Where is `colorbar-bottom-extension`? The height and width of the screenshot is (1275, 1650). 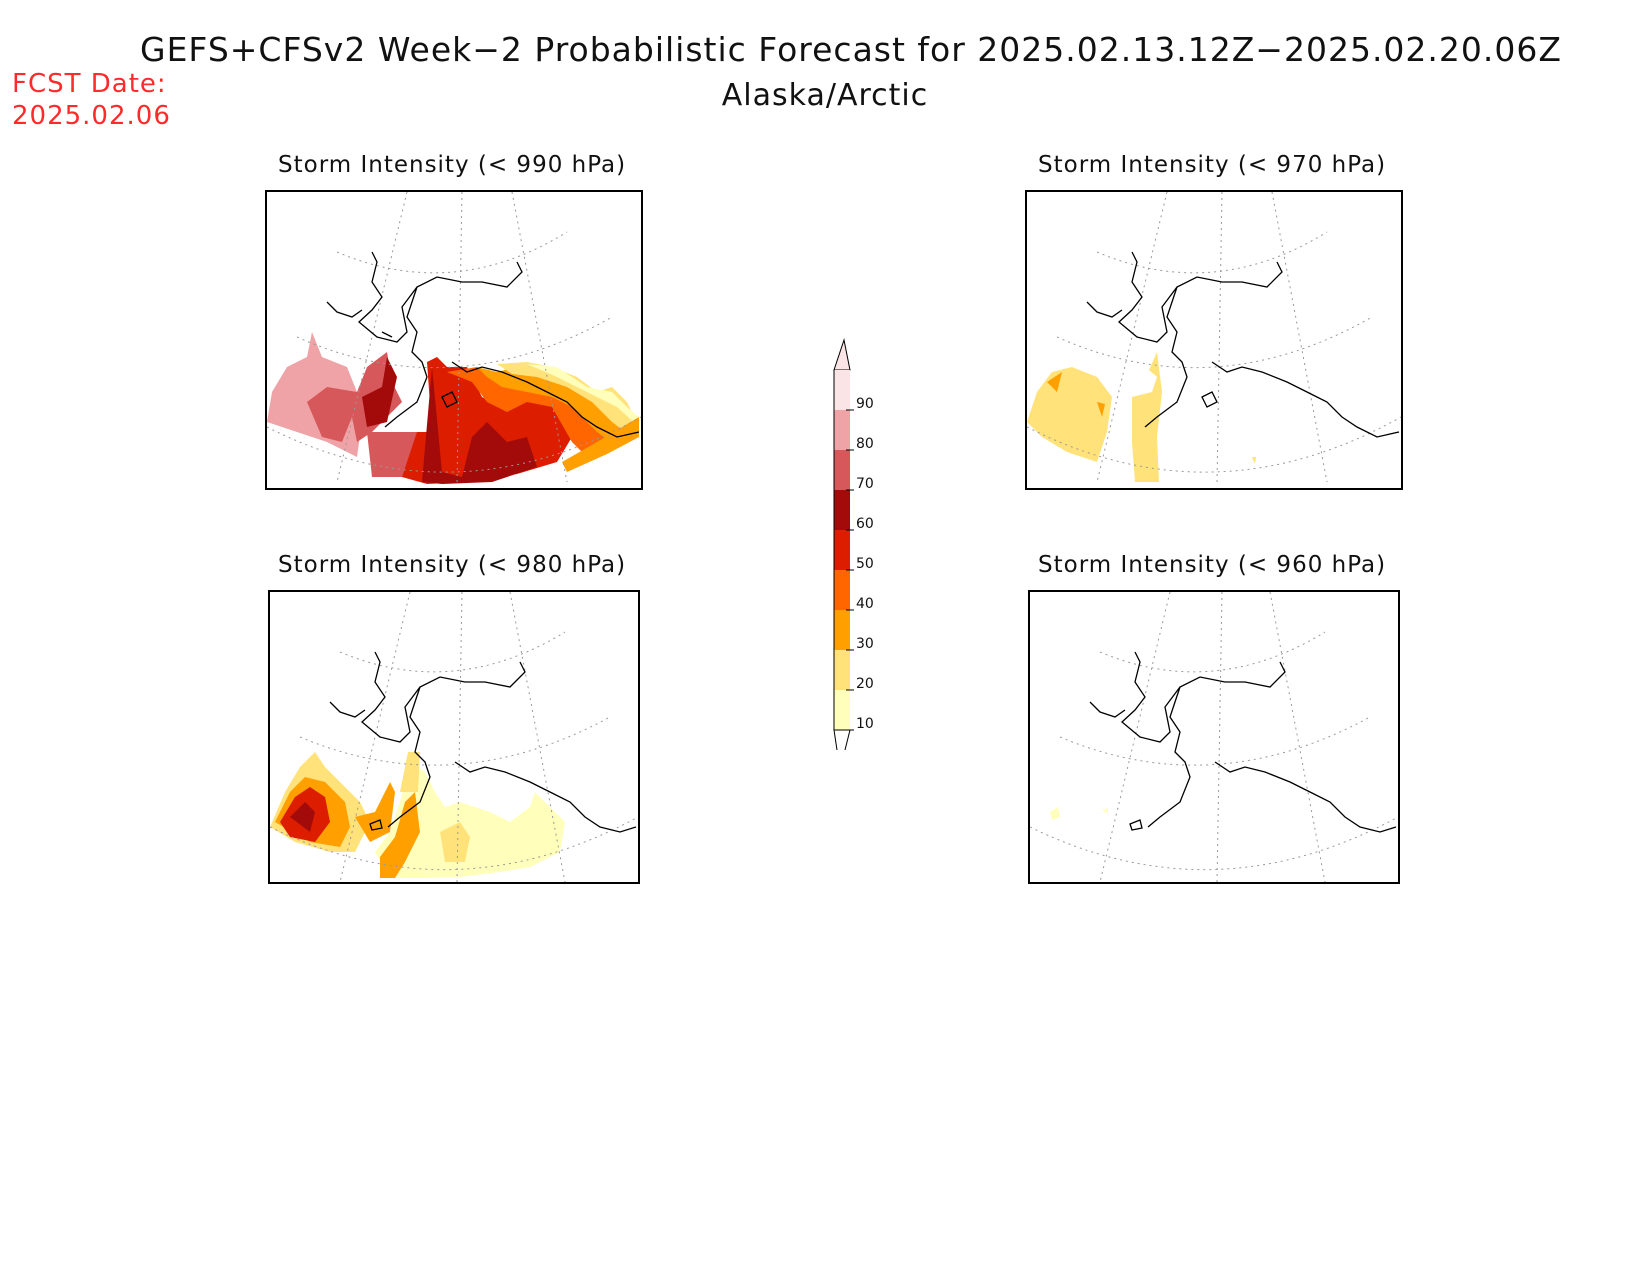
colorbar-bottom-extension is located at coordinates (842, 750).